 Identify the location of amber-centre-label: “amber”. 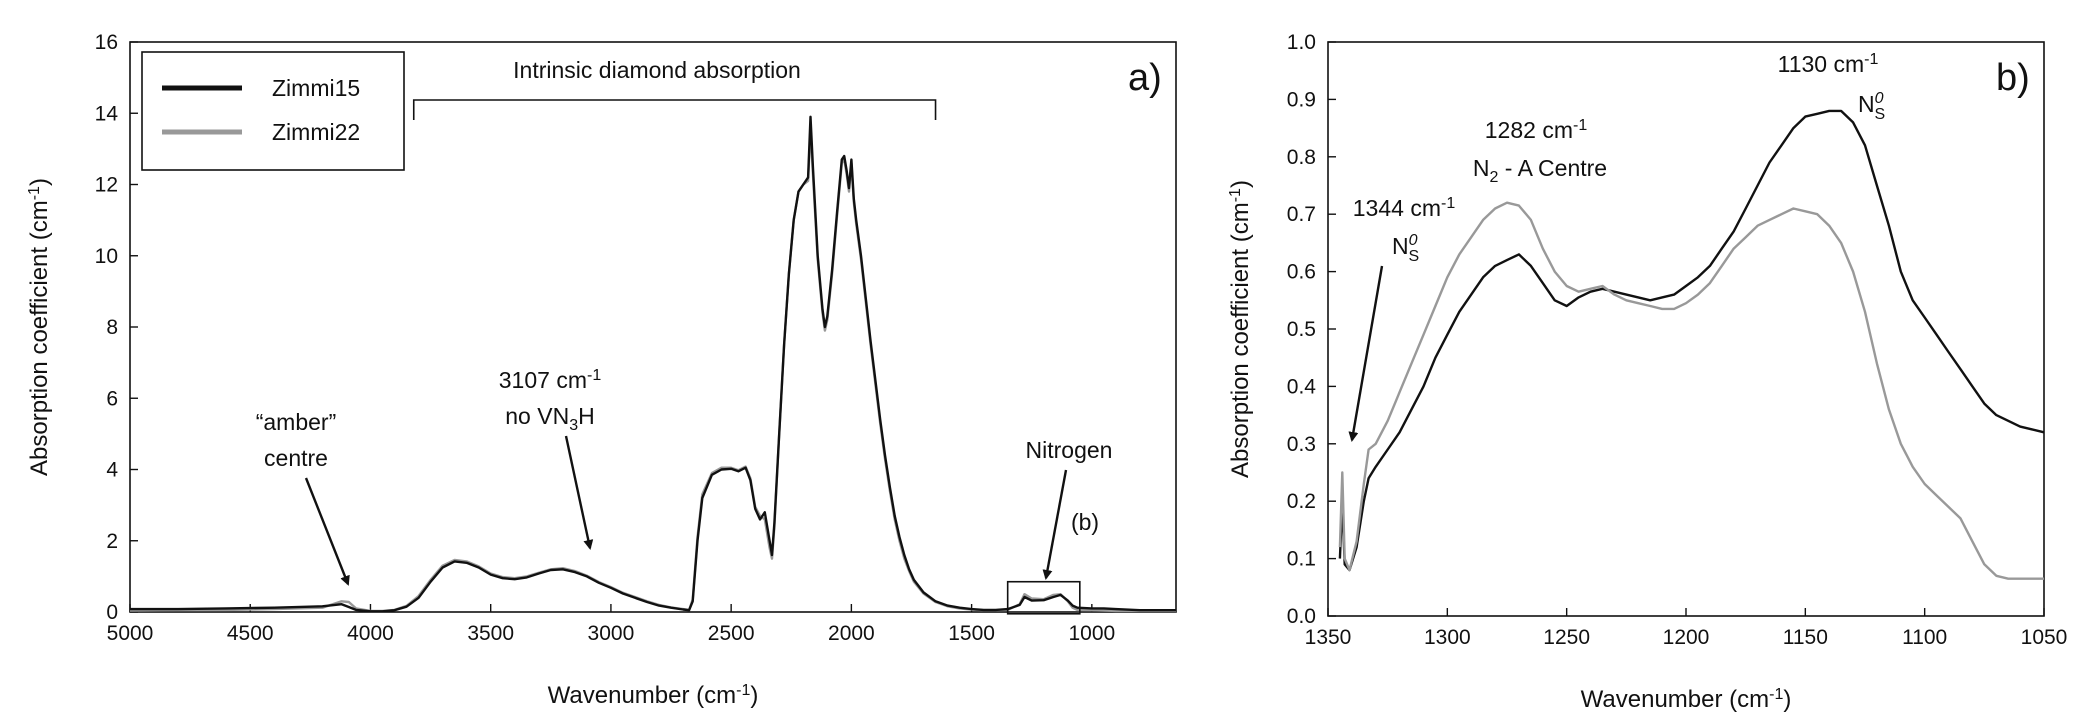
(296, 422).